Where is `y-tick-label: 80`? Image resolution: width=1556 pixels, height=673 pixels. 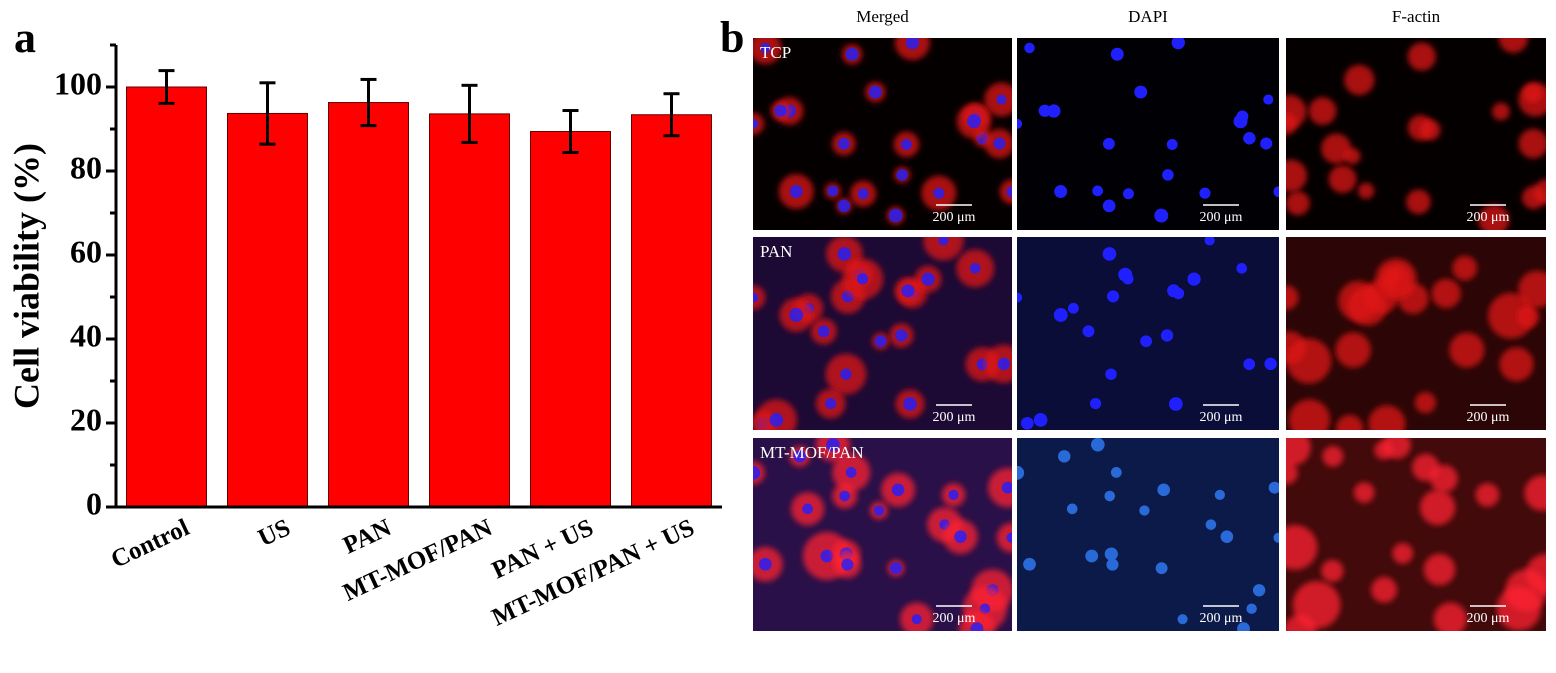 y-tick-label: 80 is located at coordinates (86, 167).